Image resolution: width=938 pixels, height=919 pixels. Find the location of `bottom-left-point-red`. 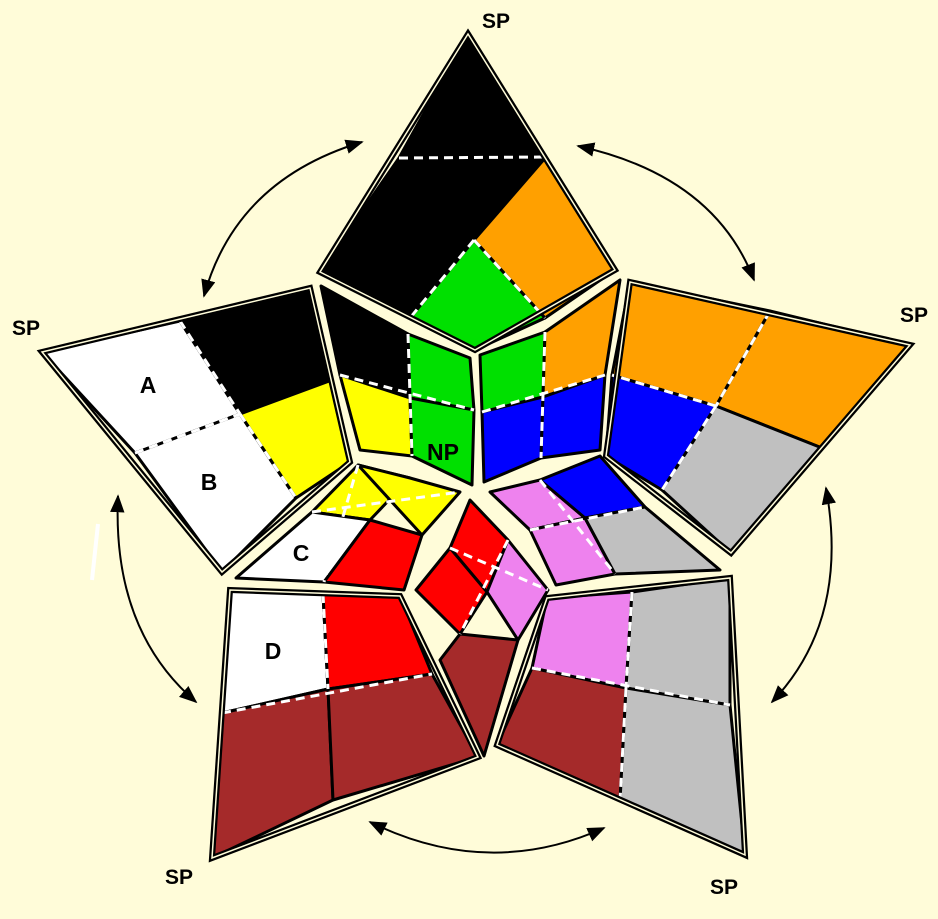

bottom-left-point-red is located at coordinates (377, 641).